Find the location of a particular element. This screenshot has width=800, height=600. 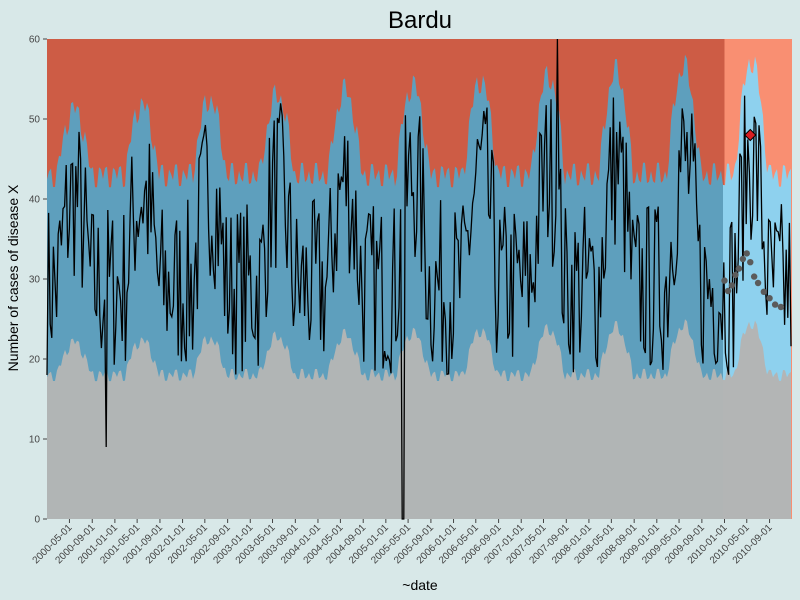

y-tick-label: 40 is located at coordinates (35, 200).